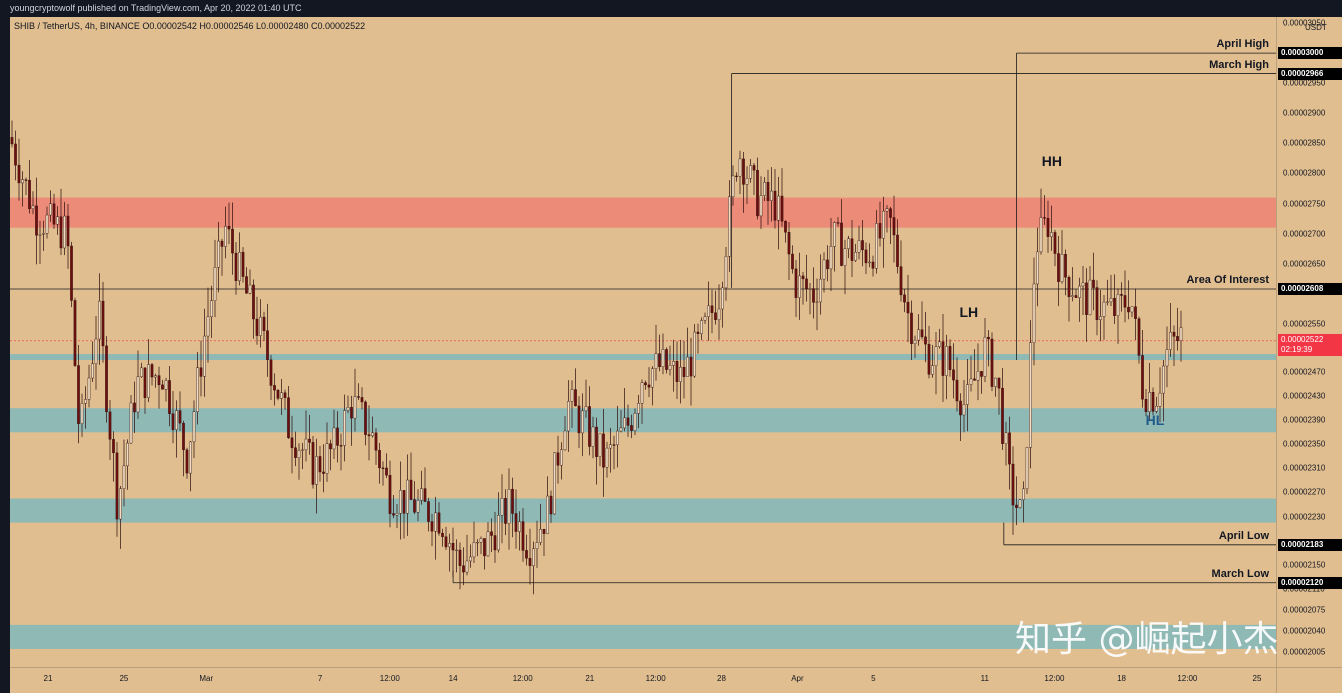 Image resolution: width=1342 pixels, height=693 pixels. What do you see at coordinates (124, 678) in the screenshot?
I see `time-tick: 25` at bounding box center [124, 678].